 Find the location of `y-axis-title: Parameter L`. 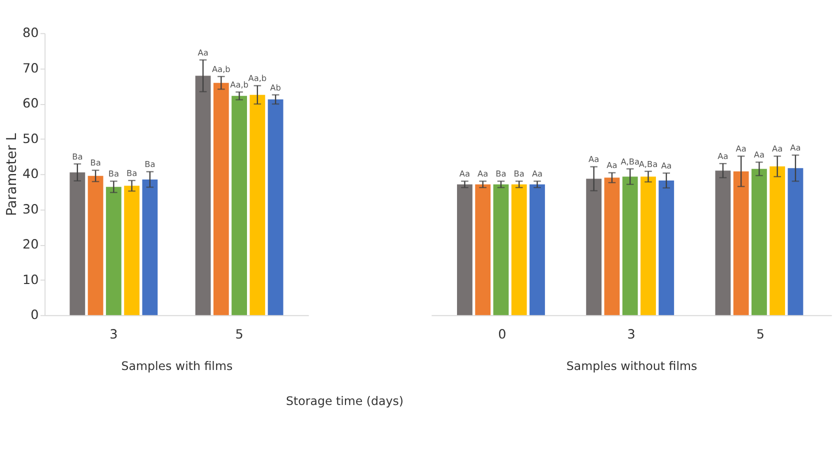

y-axis-title: Parameter L is located at coordinates (12, 174).